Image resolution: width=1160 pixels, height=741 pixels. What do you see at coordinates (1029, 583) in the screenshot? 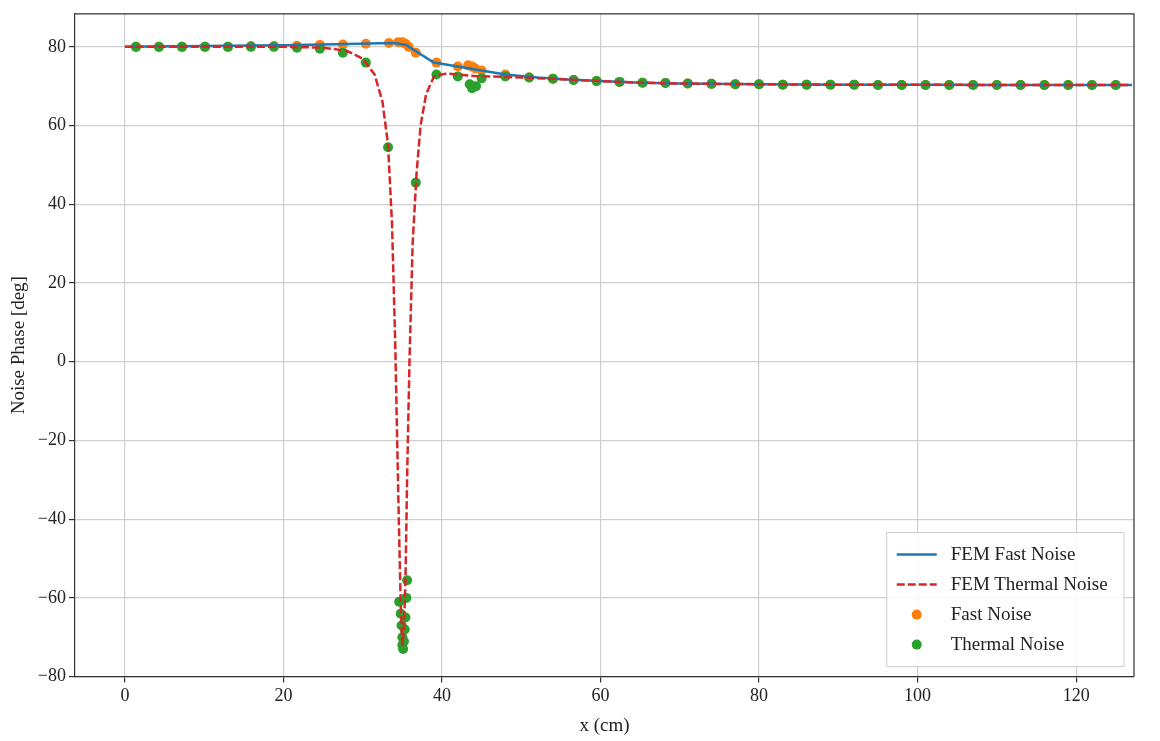
I see `legend-label: FEM Thermal Noise` at bounding box center [1029, 583].